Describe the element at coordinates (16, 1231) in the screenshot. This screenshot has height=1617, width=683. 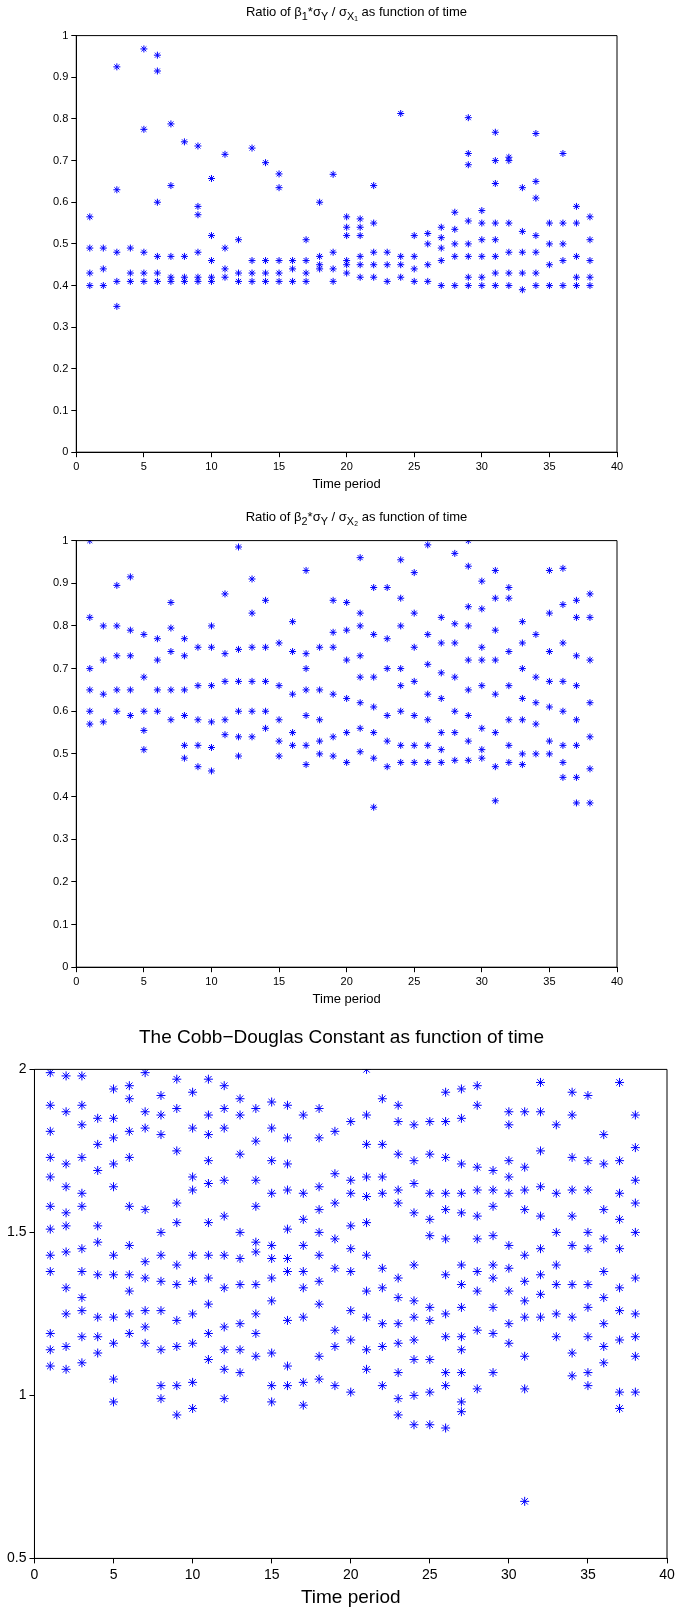
I see `y-tick-label: 1.5` at that location.